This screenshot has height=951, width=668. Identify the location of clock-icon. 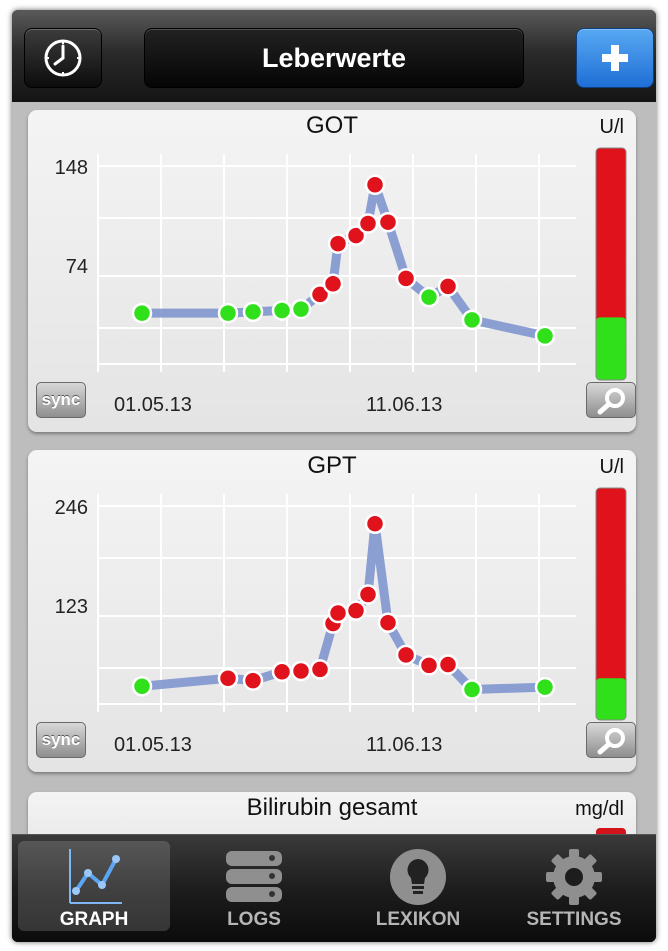
(63, 58).